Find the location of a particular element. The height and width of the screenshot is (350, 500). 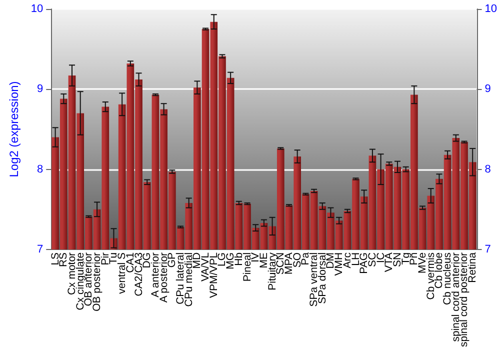

y2-tick-label: 10 is located at coordinates (491, 9).